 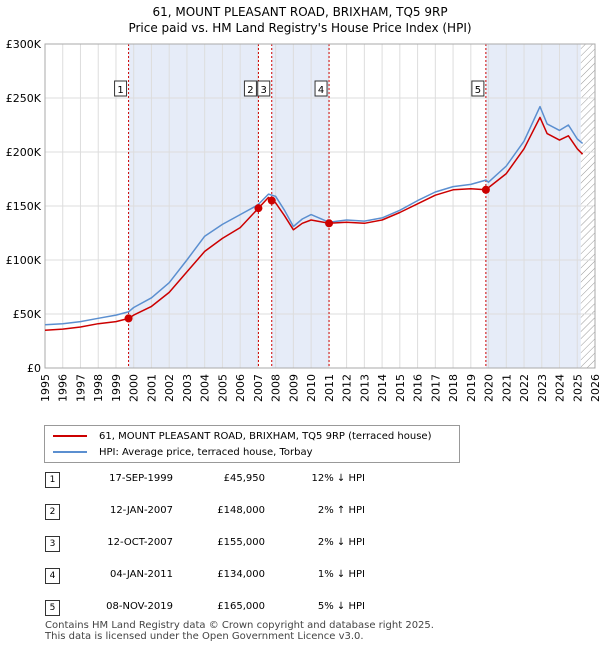 What do you see at coordinates (24, 206) in the screenshot?
I see `y-tick-label: £150K` at bounding box center [24, 206].